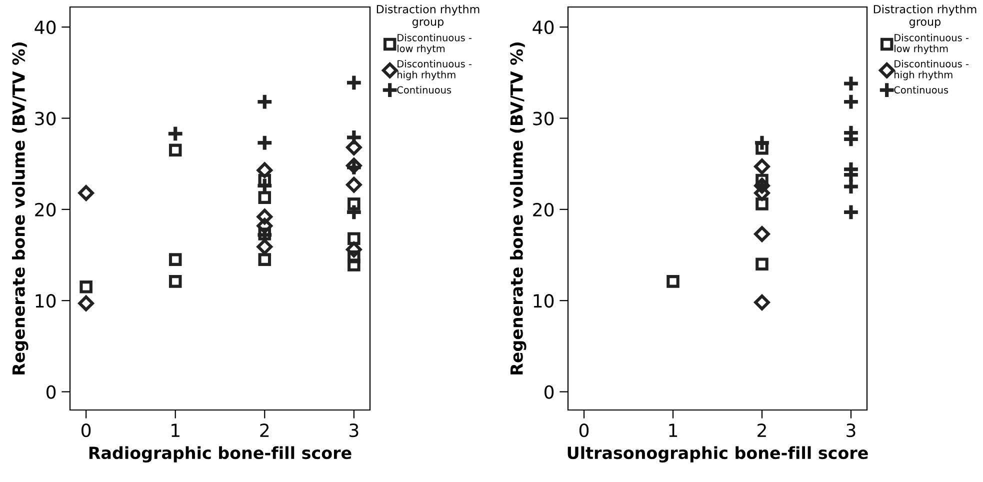 This screenshot has height=482, width=983. What do you see at coordinates (931, 44) in the screenshot?
I see `legend-label: Discontinuous - low rhythm` at bounding box center [931, 44].